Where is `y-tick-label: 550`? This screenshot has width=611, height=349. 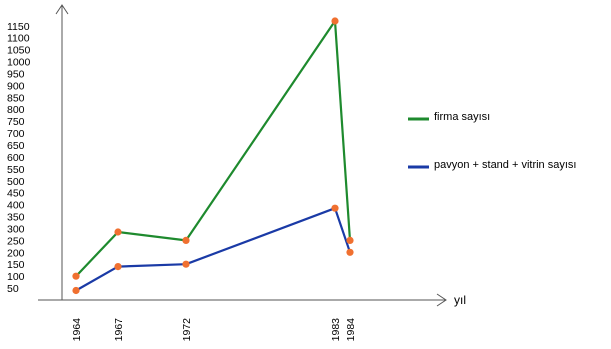 y-tick-label: 550 is located at coordinates (16, 170).